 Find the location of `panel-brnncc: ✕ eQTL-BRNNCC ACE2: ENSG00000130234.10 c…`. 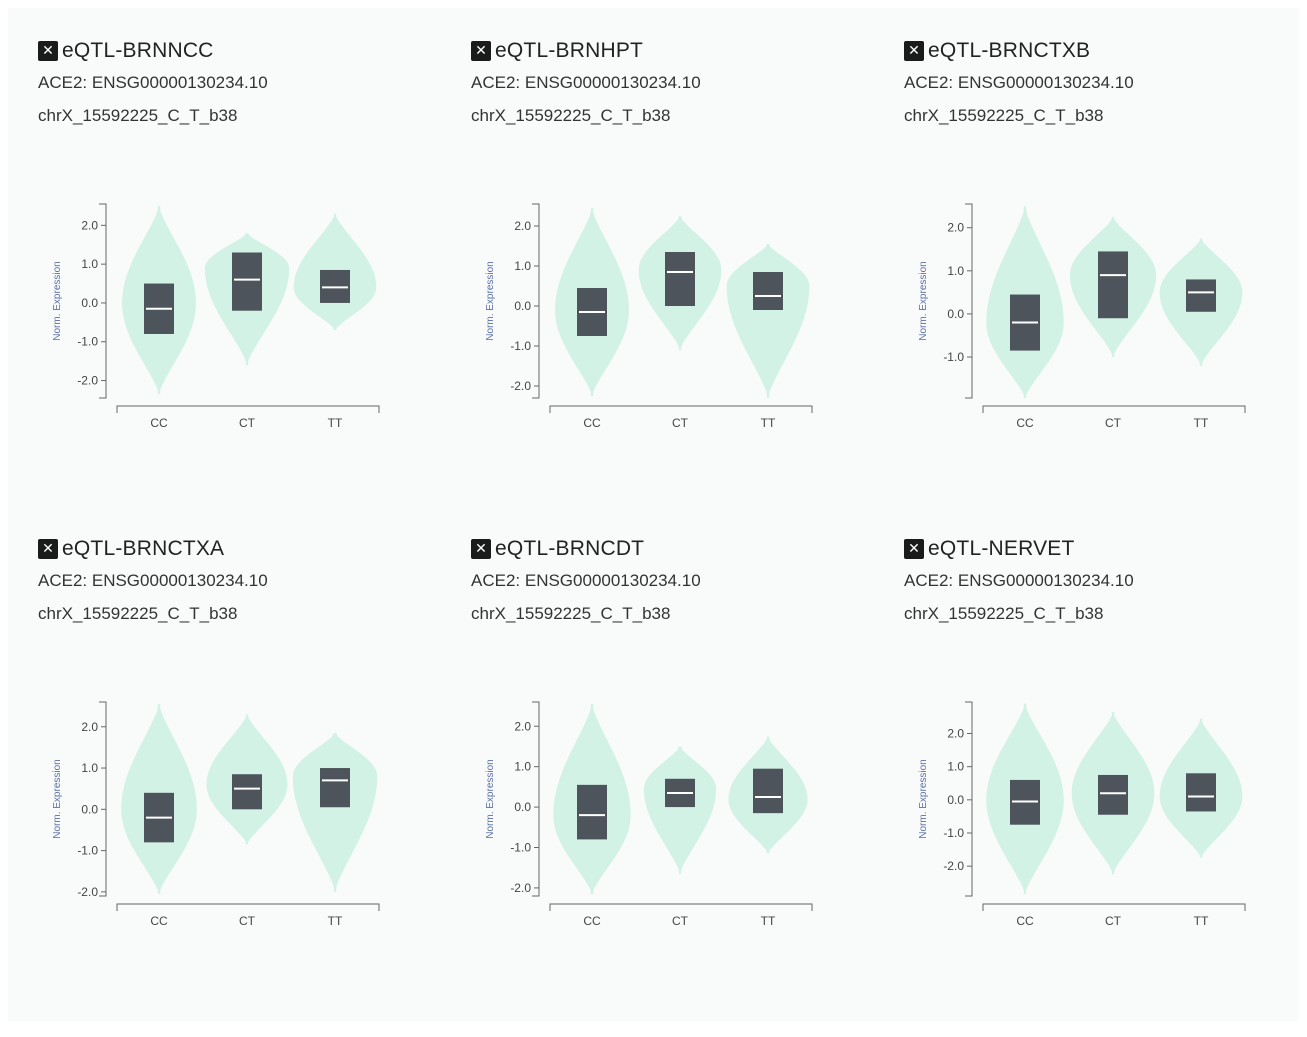

panel-brnncc: ✕ eQTL-BRNNCC ACE2: ENSG00000130234.10 c… is located at coordinates (238, 251).